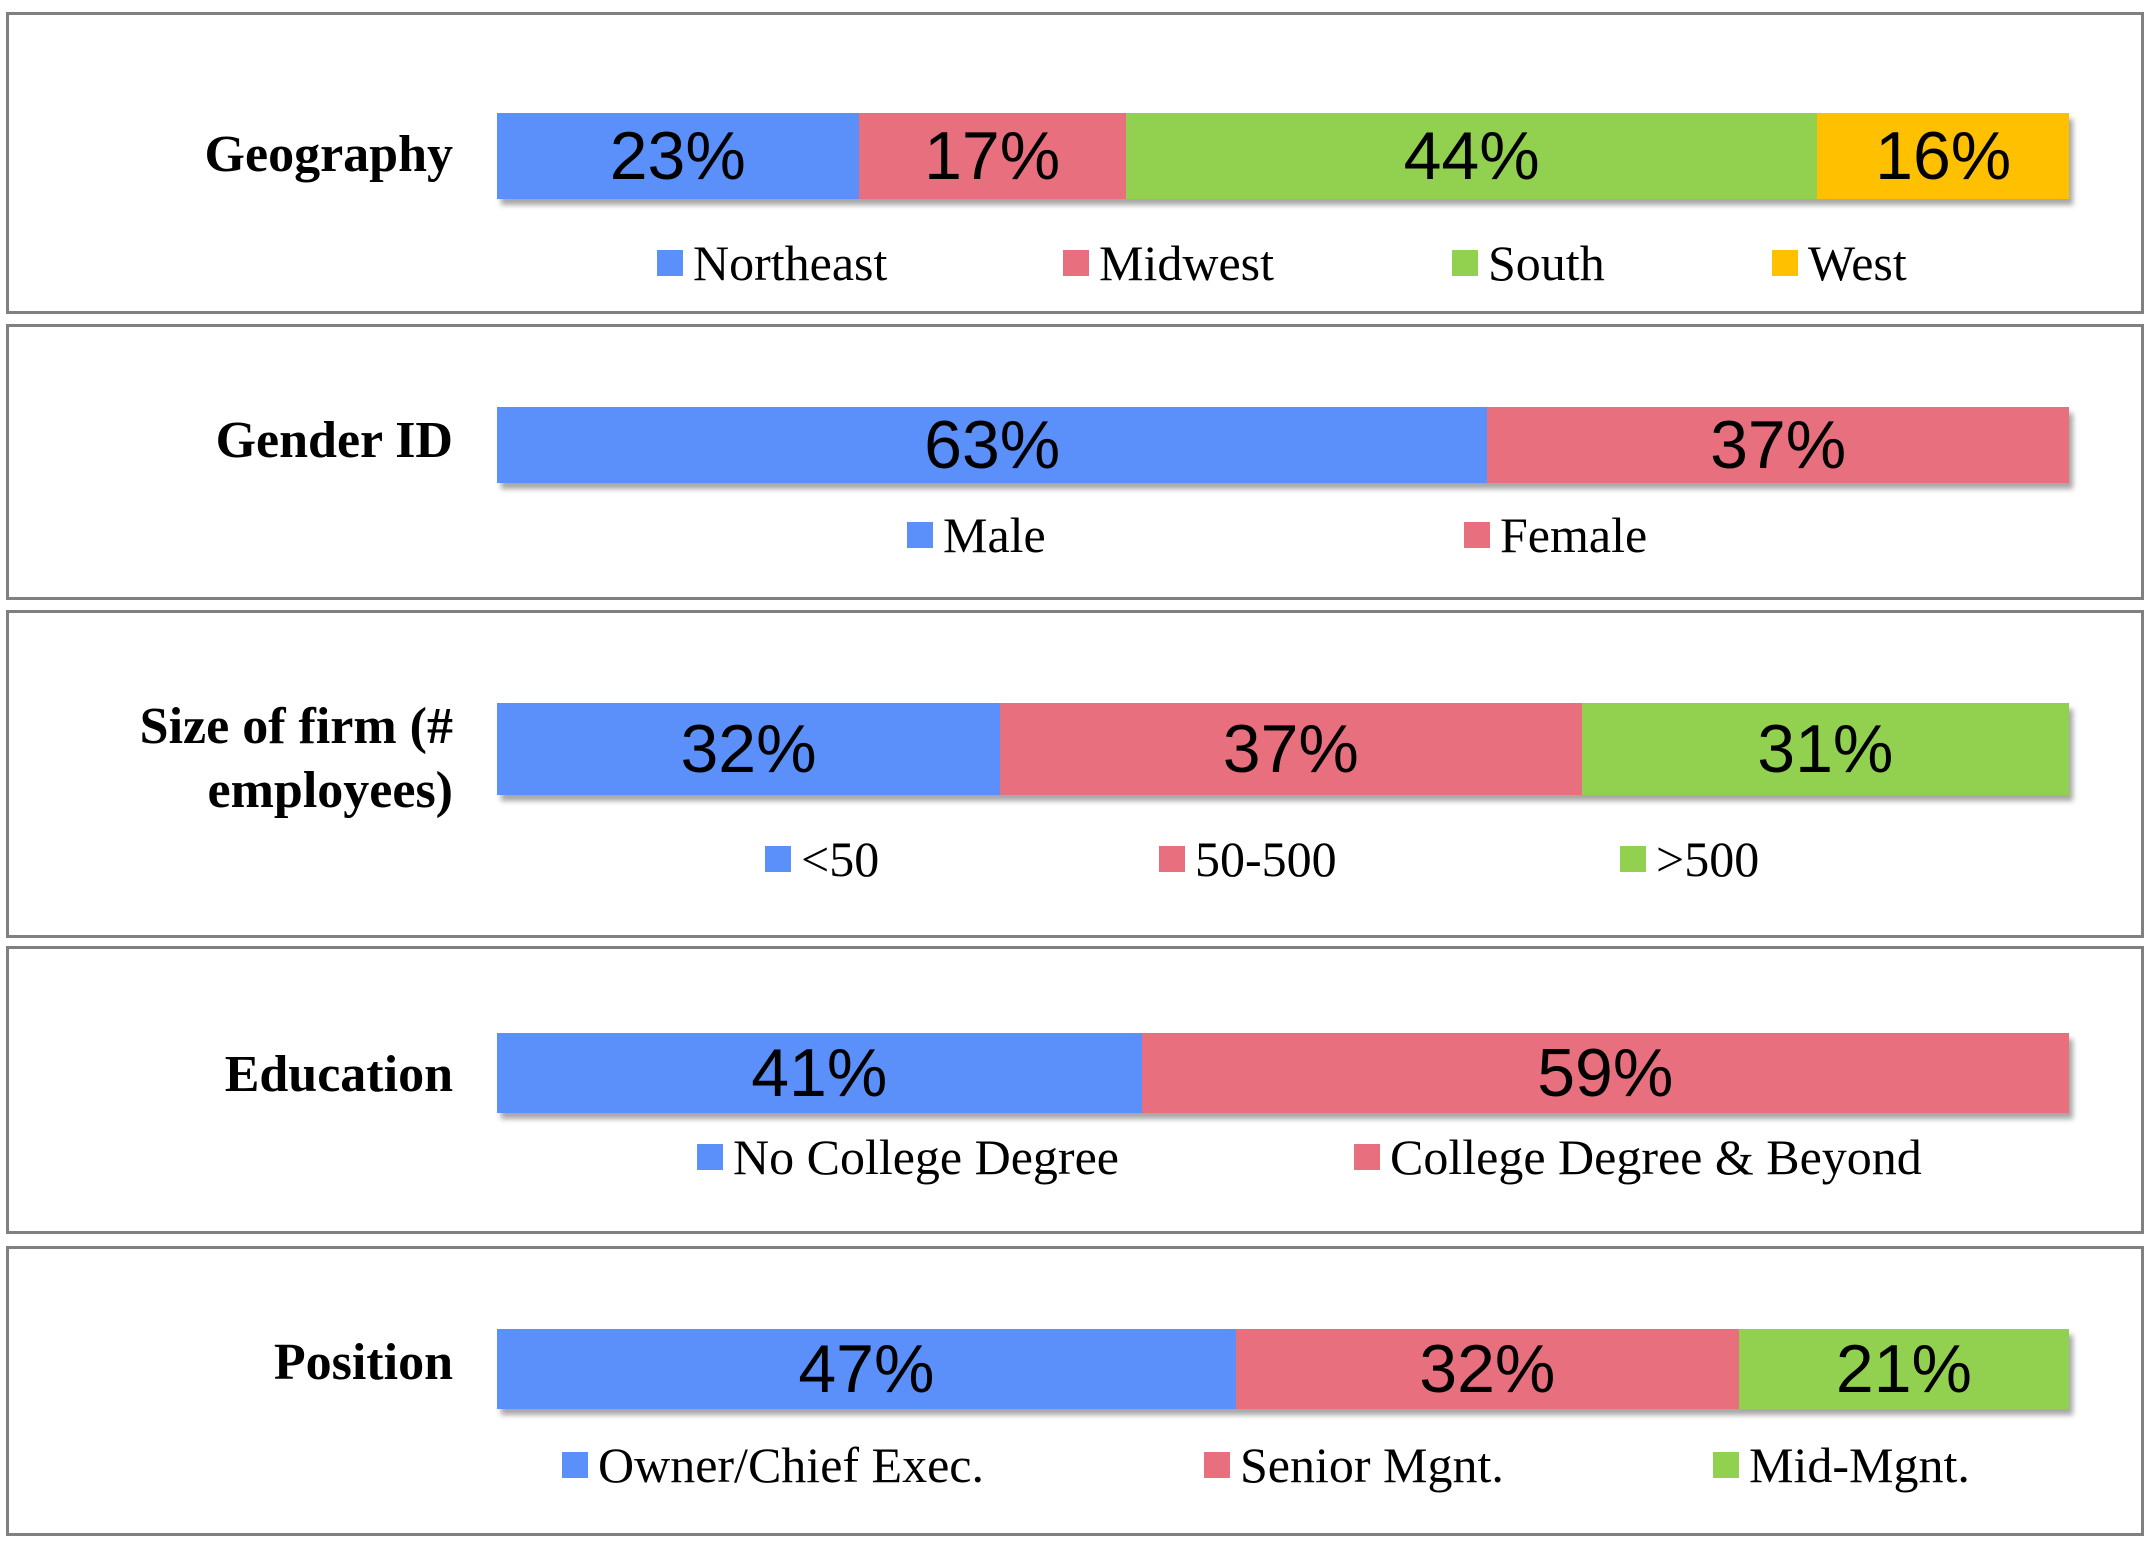 The width and height of the screenshot is (2154, 1555). Describe the element at coordinates (1574, 535) in the screenshot. I see `legend-label: Female` at that location.